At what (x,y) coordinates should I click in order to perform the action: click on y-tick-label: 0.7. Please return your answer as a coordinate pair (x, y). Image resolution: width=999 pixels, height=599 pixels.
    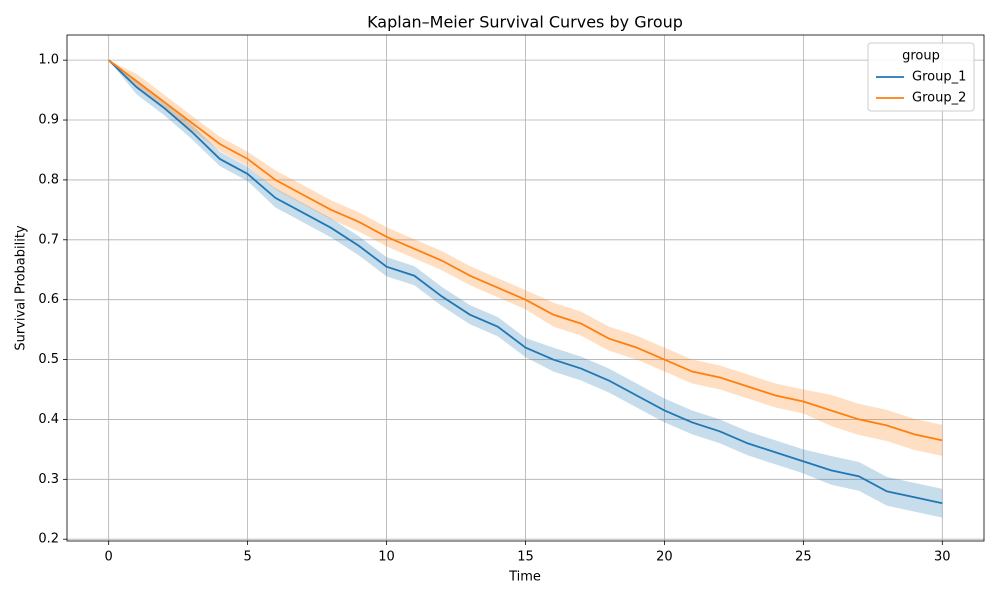
    Looking at the image, I should click on (48, 239).